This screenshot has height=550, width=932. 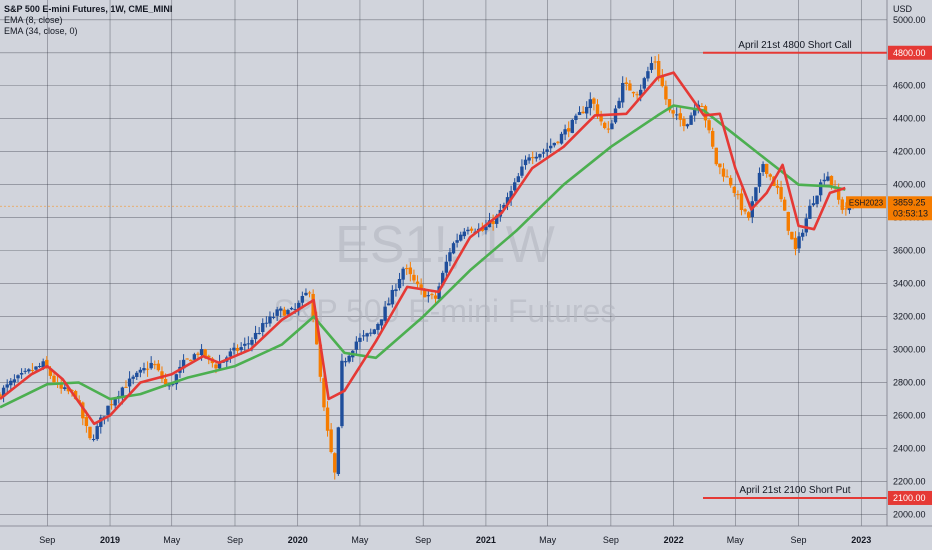 I want to click on legend-ema-fast: EMA (8, close), so click(x=33, y=20).